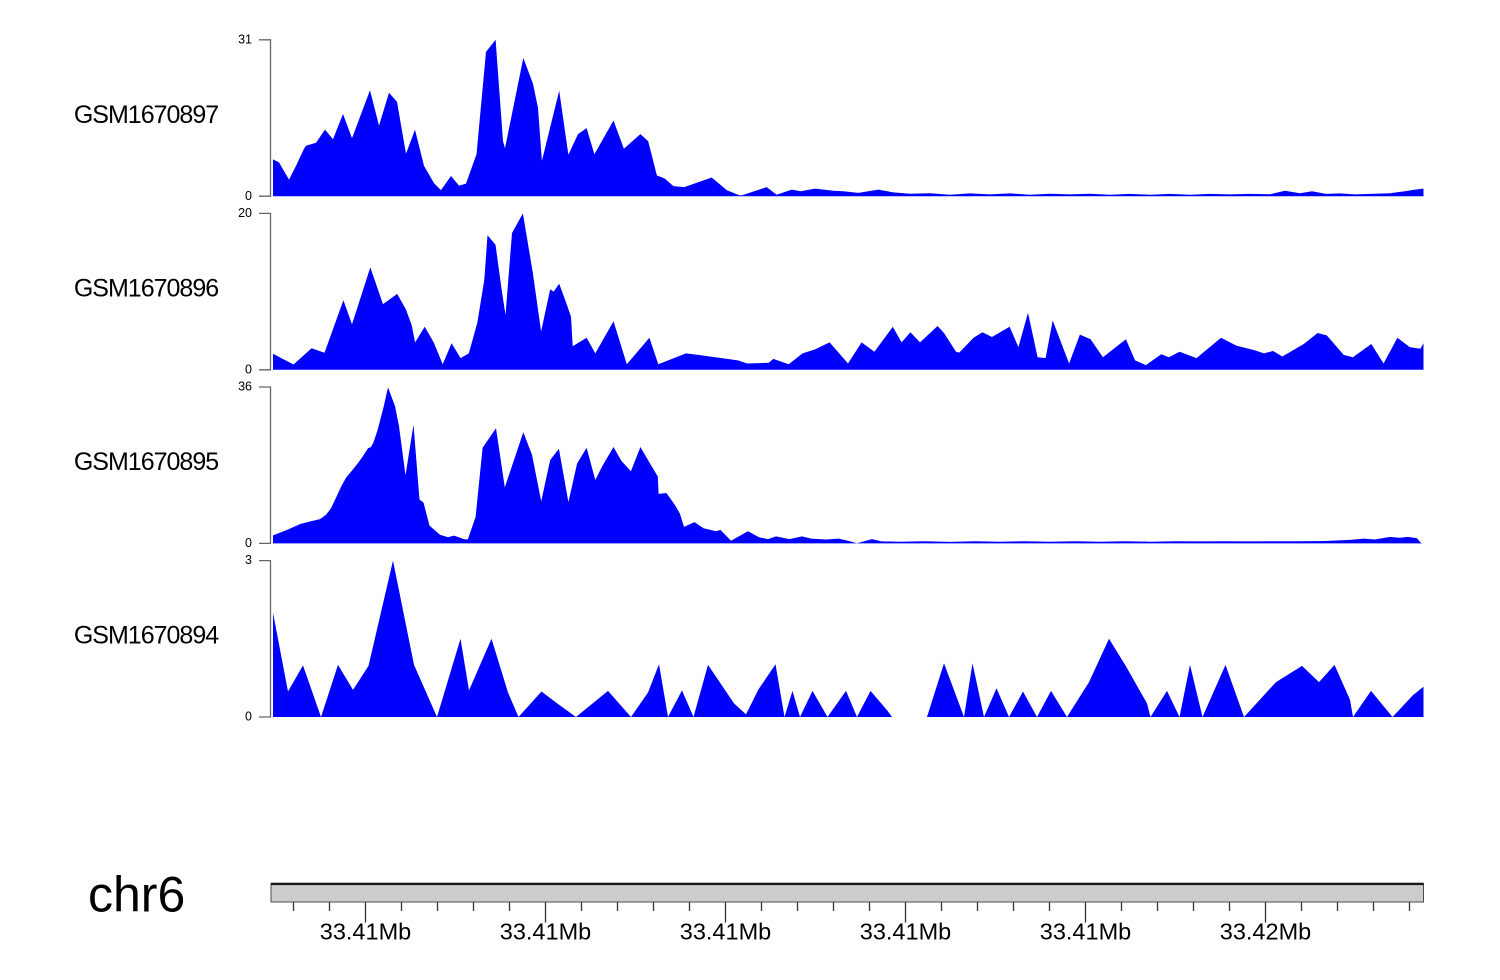 Image resolution: width=1500 pixels, height=980 pixels. I want to click on svg-text: 31, so click(245, 39).